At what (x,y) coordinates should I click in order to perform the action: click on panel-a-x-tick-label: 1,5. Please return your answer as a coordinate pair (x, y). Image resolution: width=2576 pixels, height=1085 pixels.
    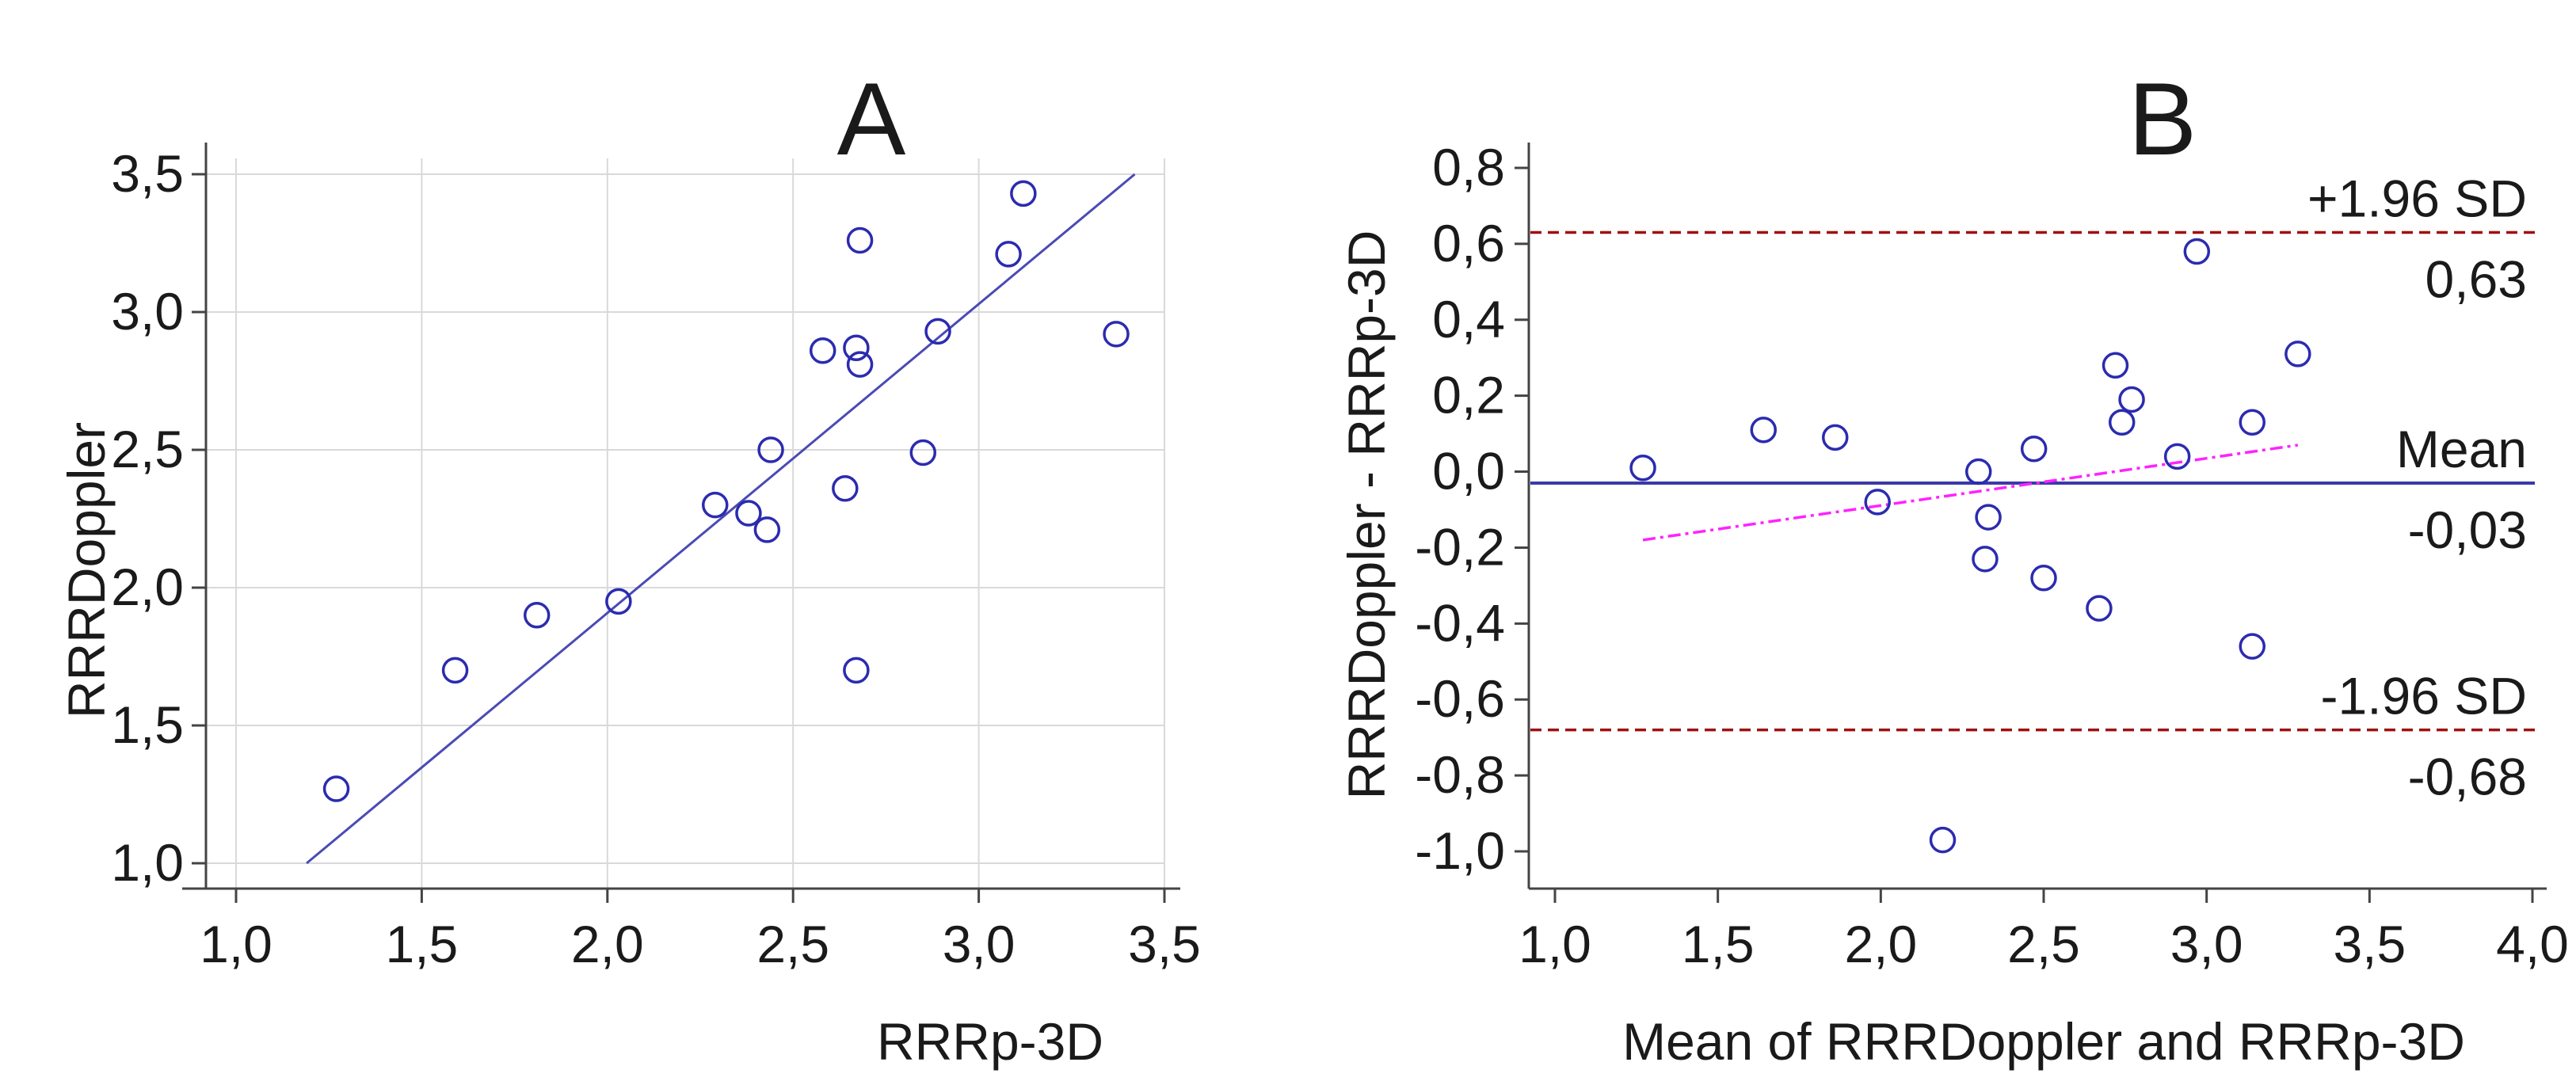
    Looking at the image, I should click on (422, 944).